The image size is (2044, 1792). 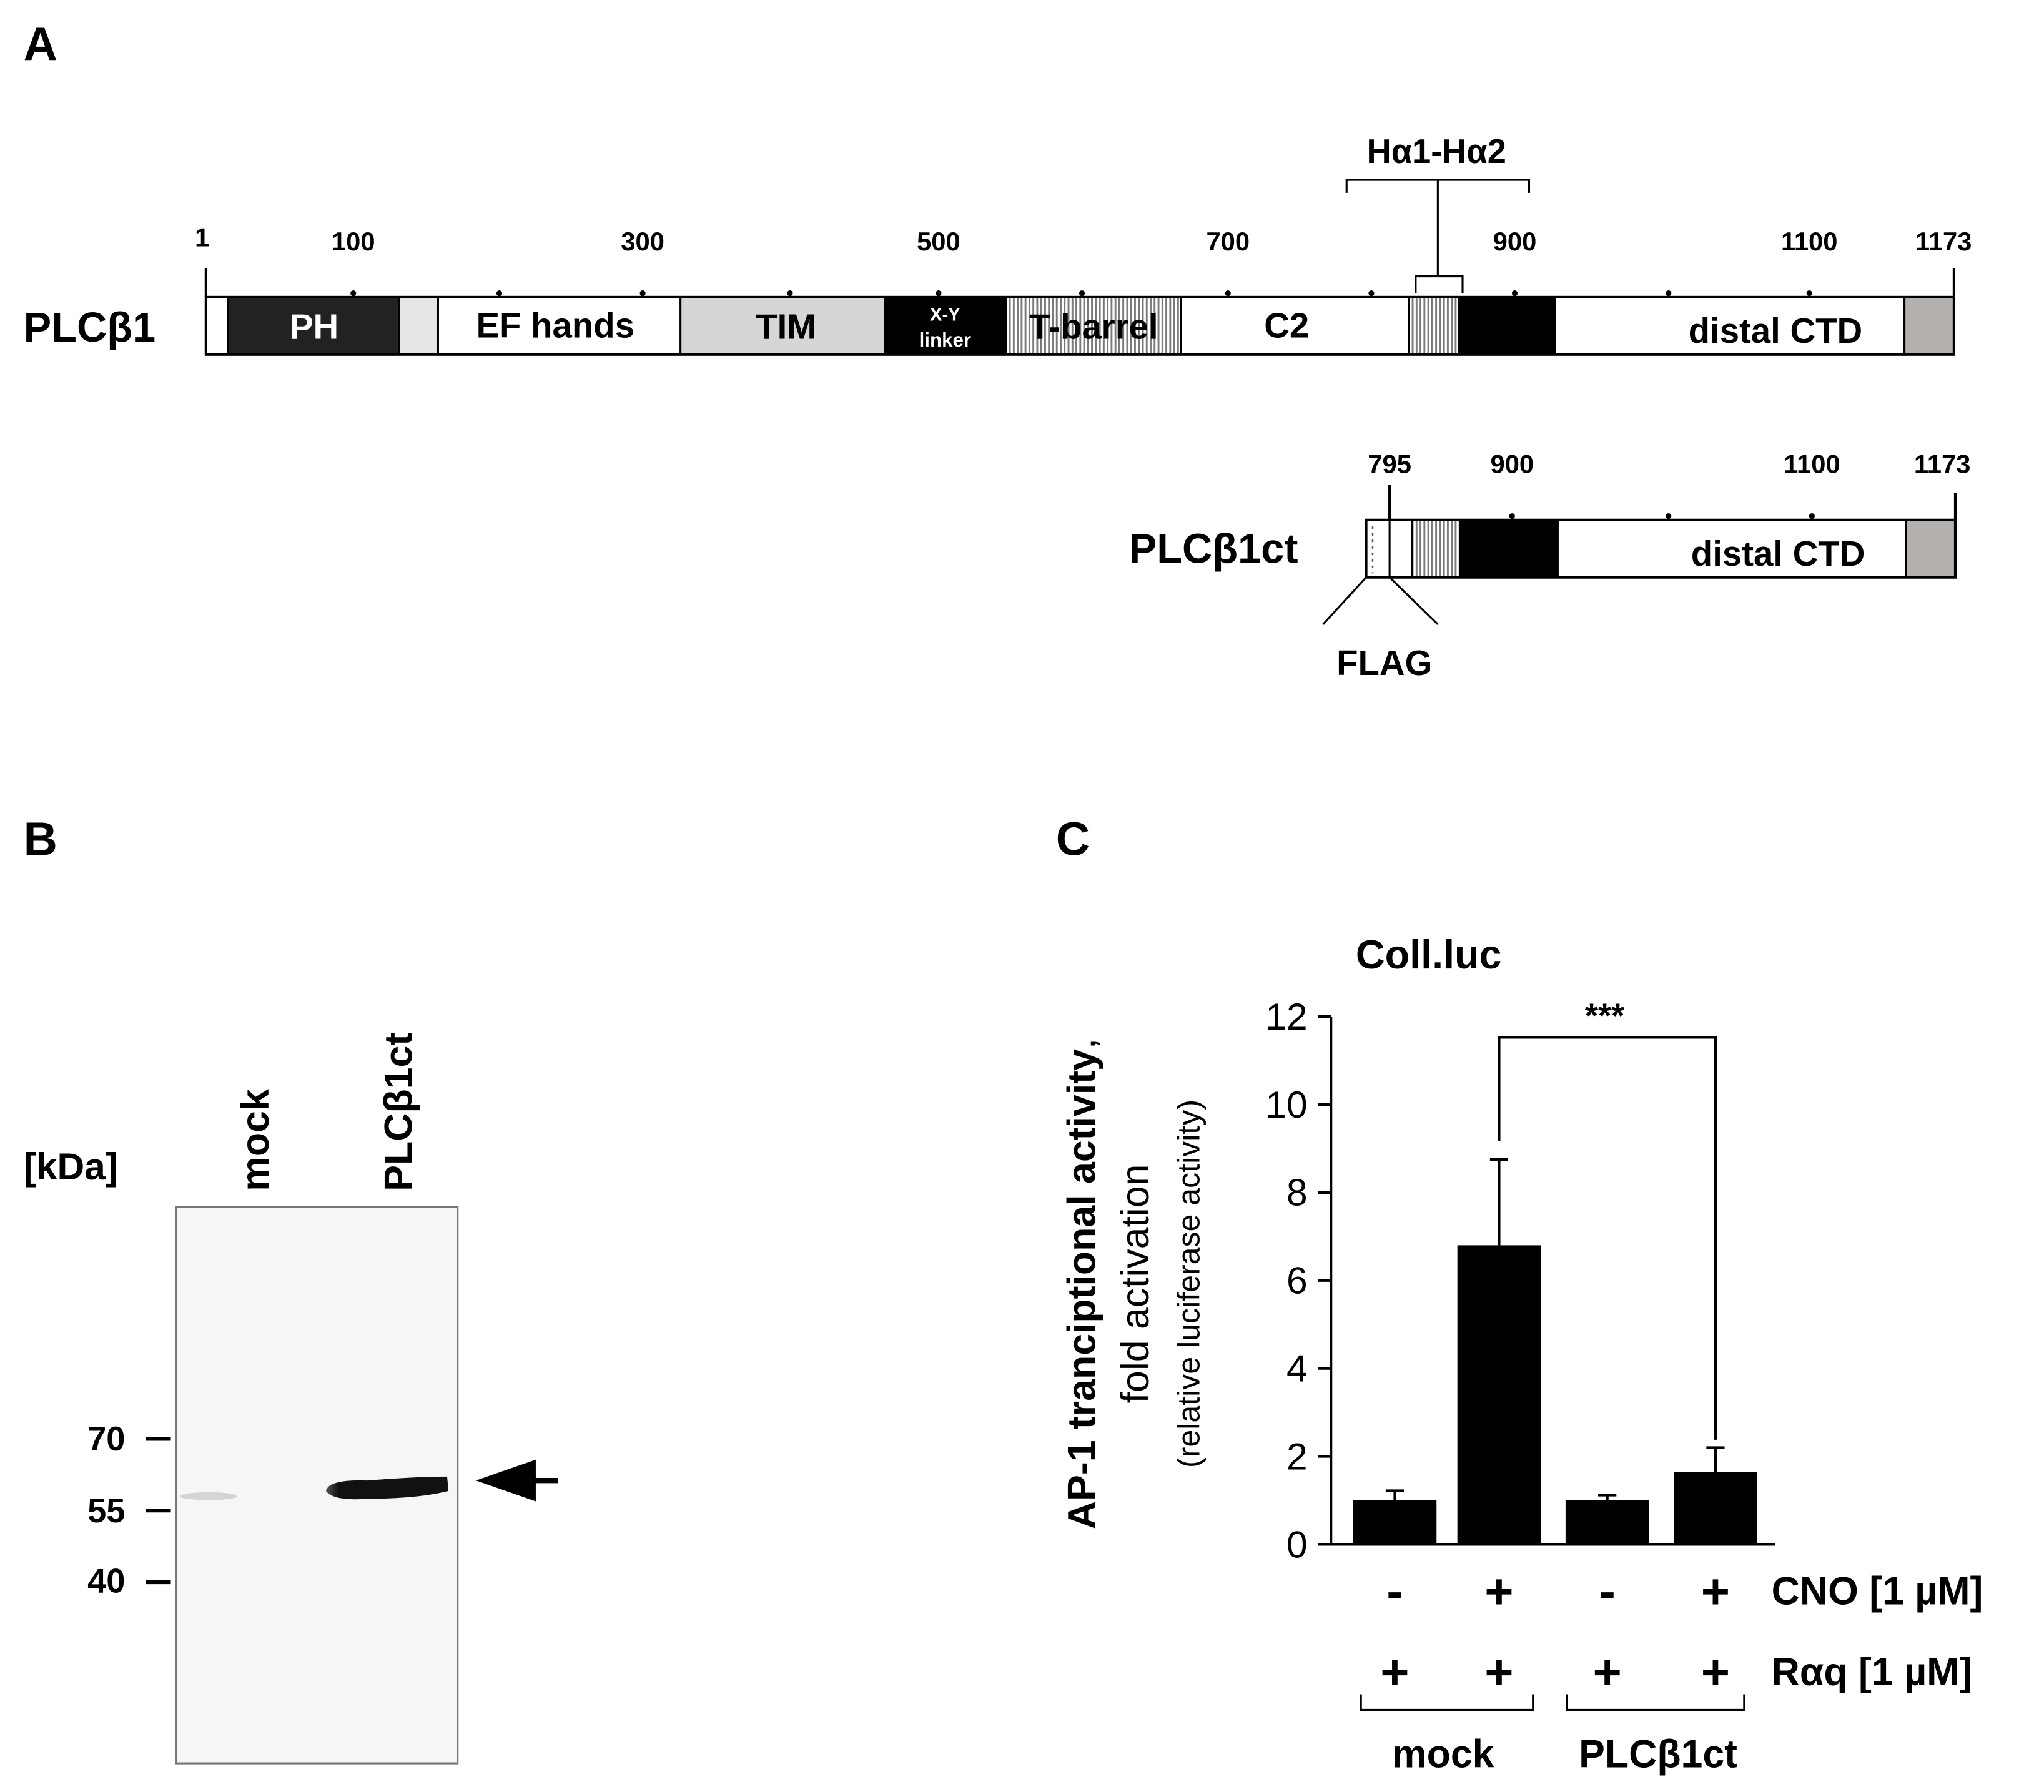 I want to click on y-ticks: 0 2 4 6 8 10 12, so click(x=1298, y=1280).